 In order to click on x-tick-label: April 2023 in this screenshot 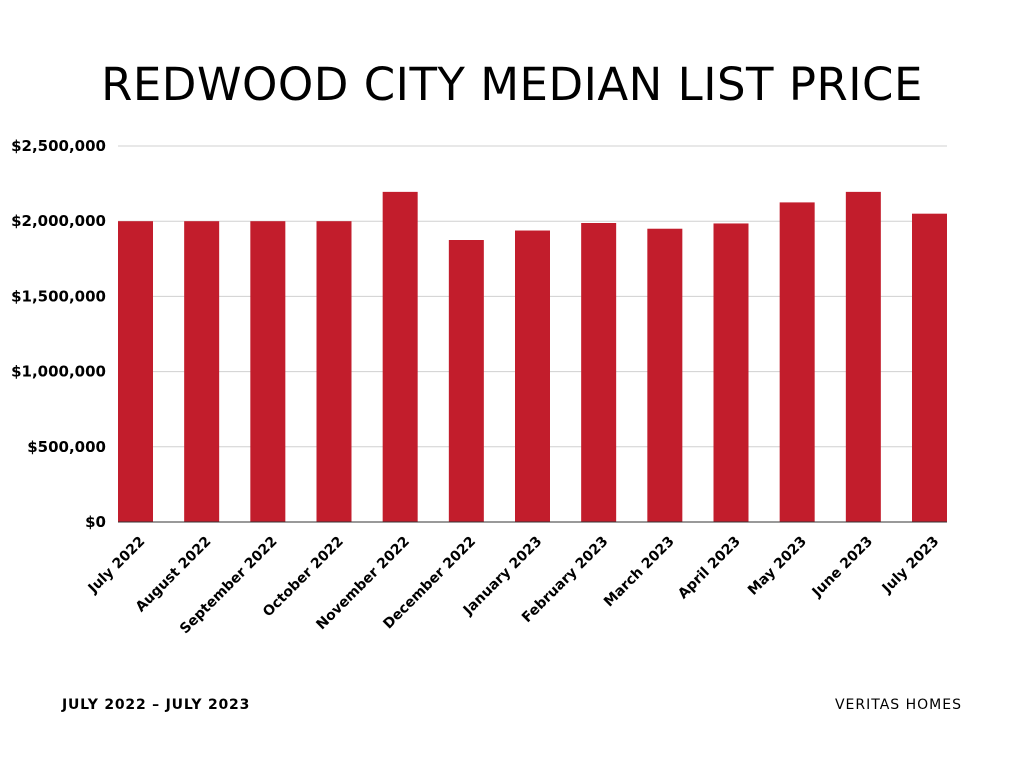, I will do `click(709, 568)`.